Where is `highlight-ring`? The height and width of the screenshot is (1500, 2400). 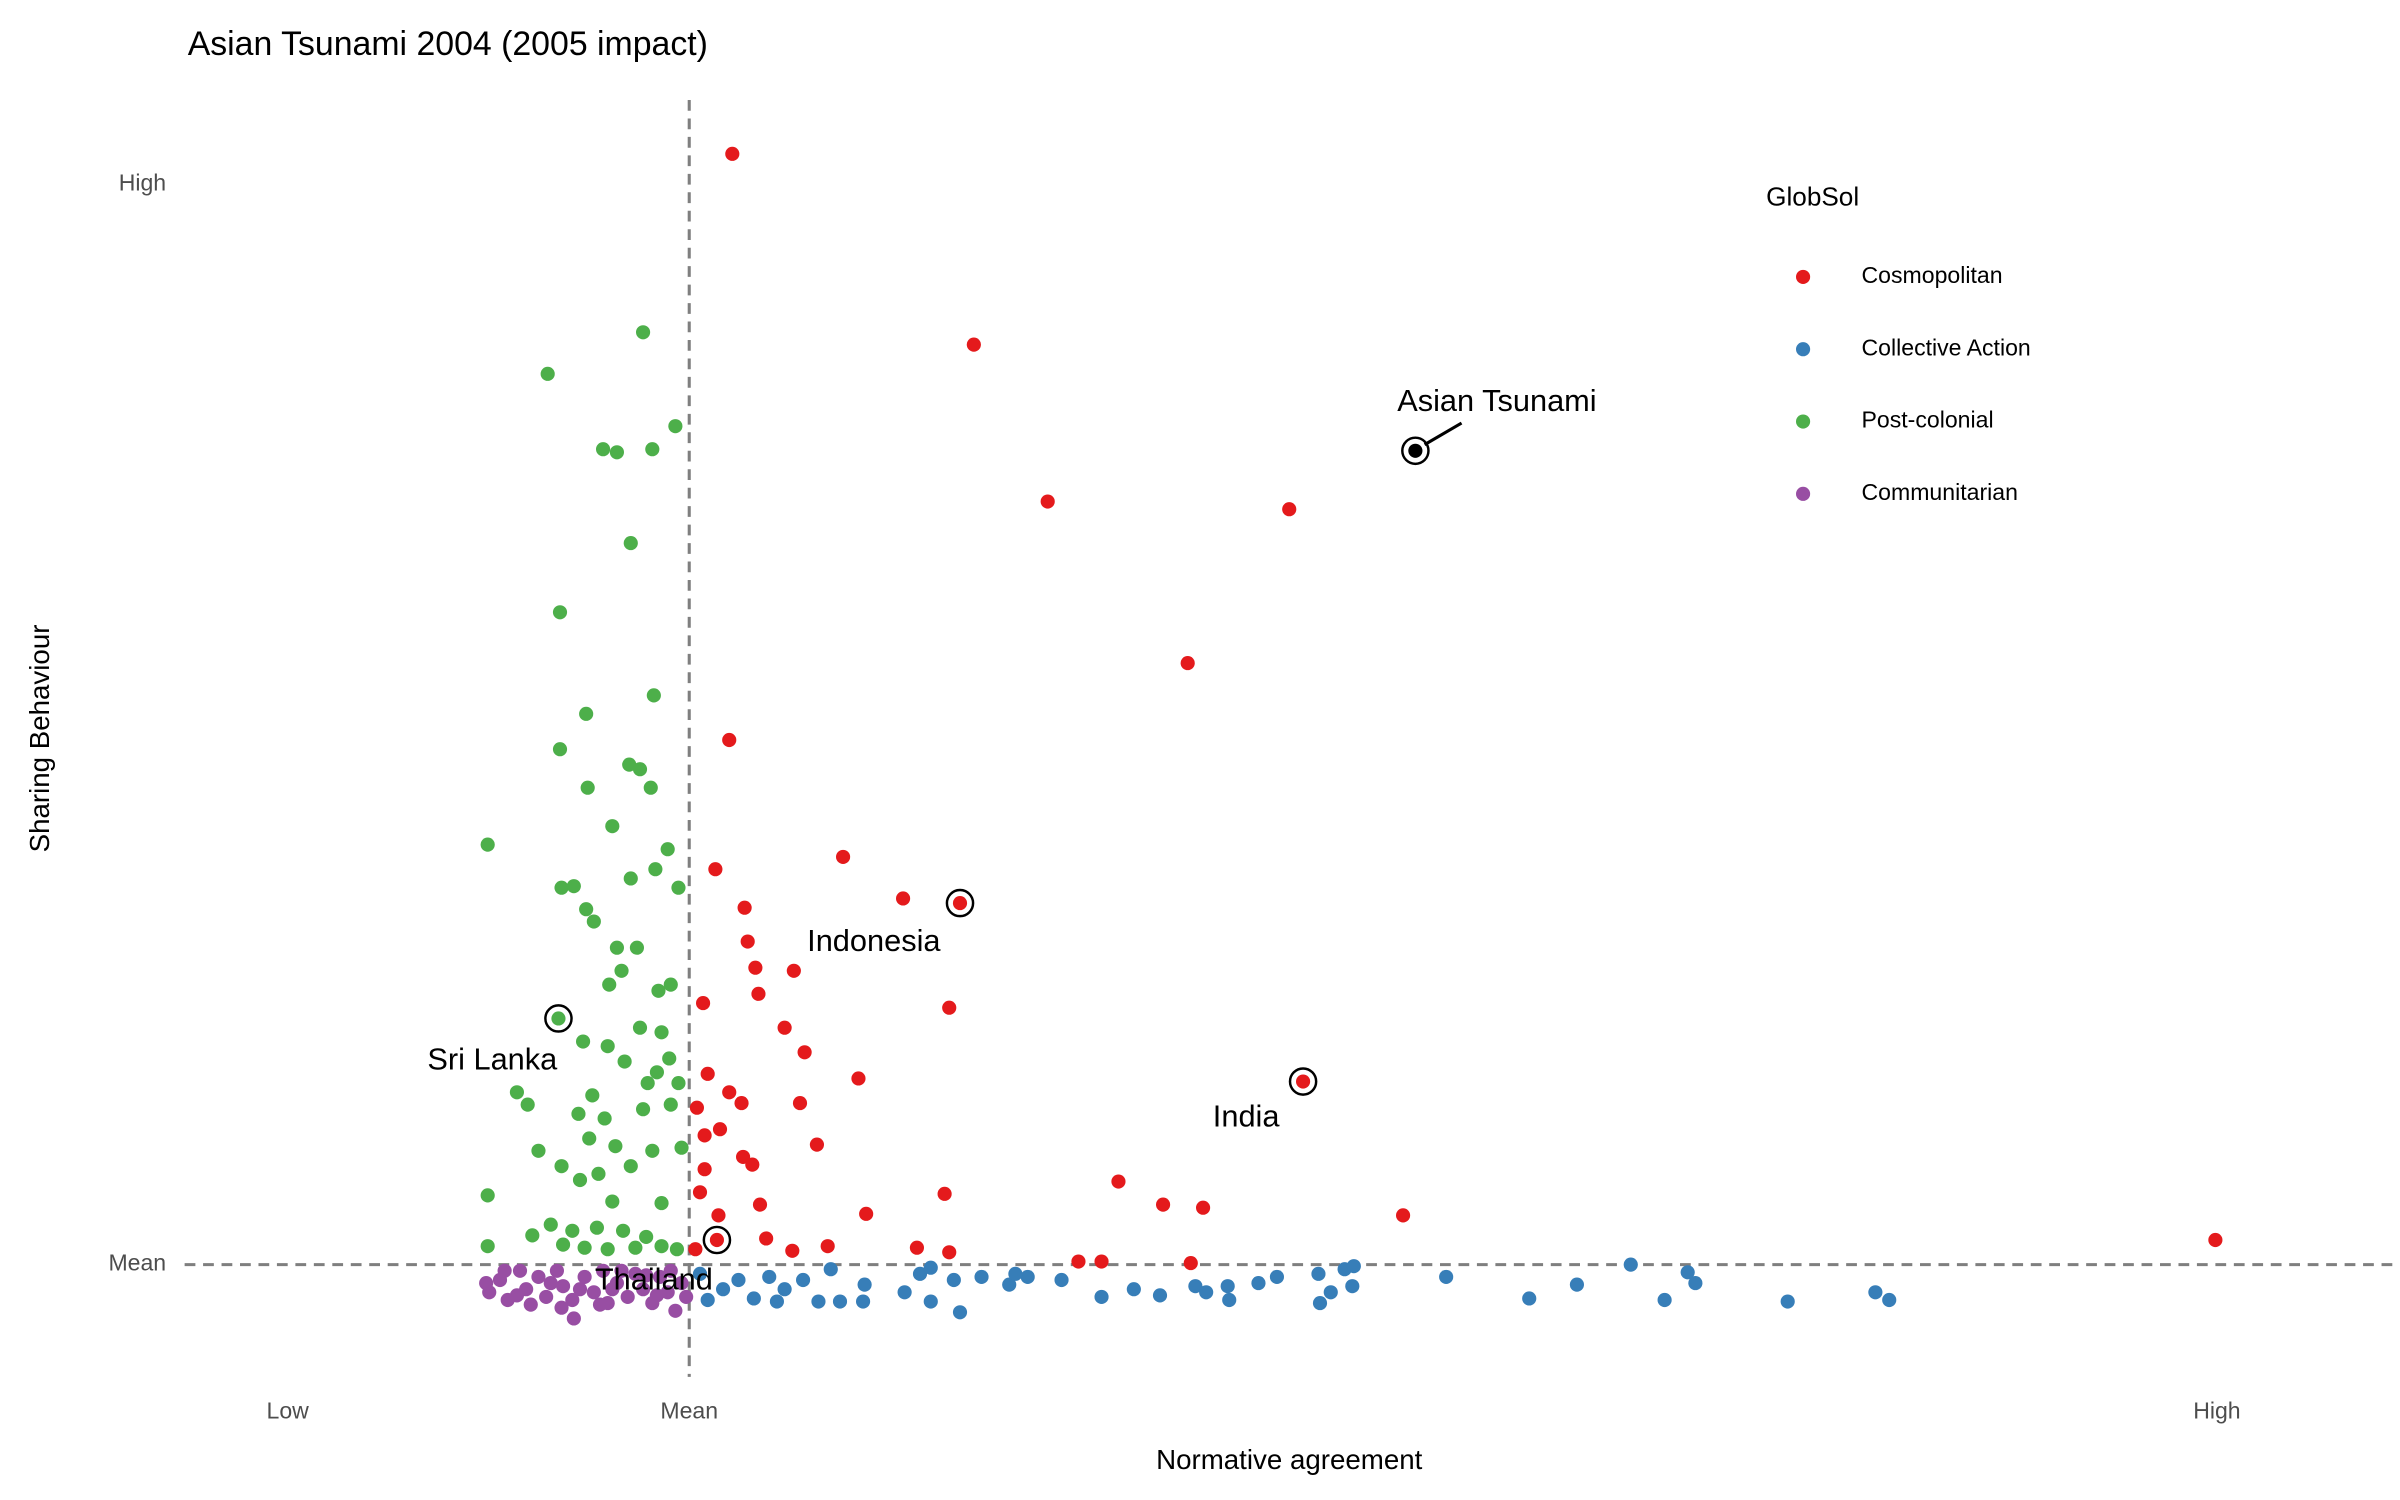
highlight-ring is located at coordinates (1415, 451).